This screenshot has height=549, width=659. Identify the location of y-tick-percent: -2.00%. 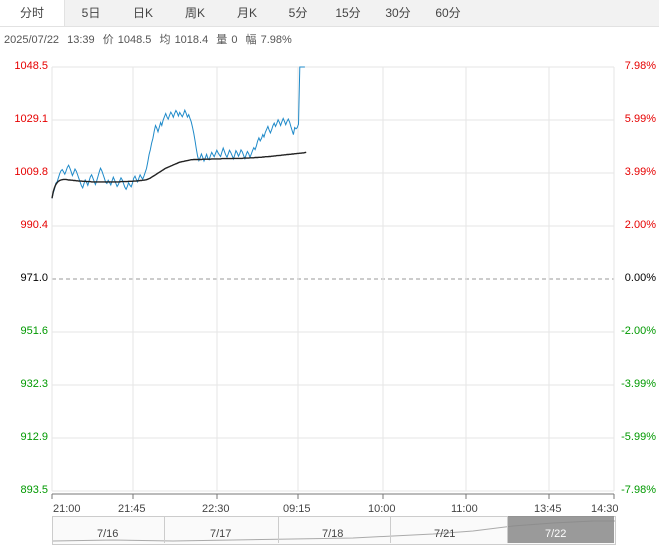
(638, 331).